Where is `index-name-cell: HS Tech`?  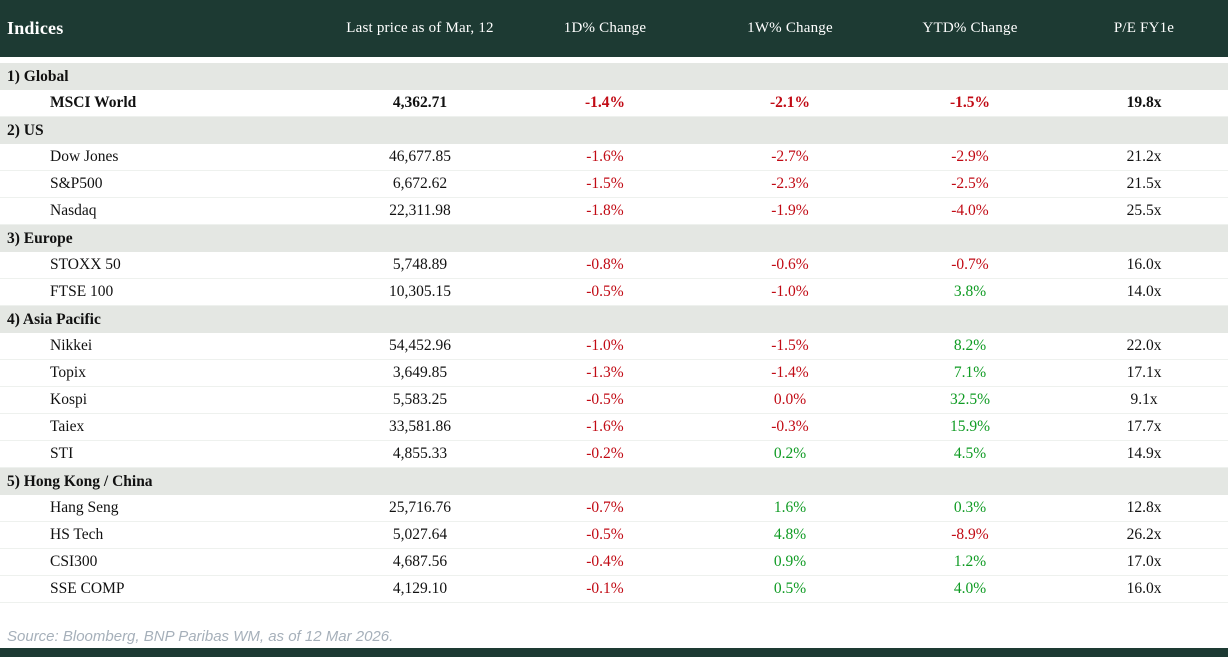
index-name-cell: HS Tech is located at coordinates (77, 534).